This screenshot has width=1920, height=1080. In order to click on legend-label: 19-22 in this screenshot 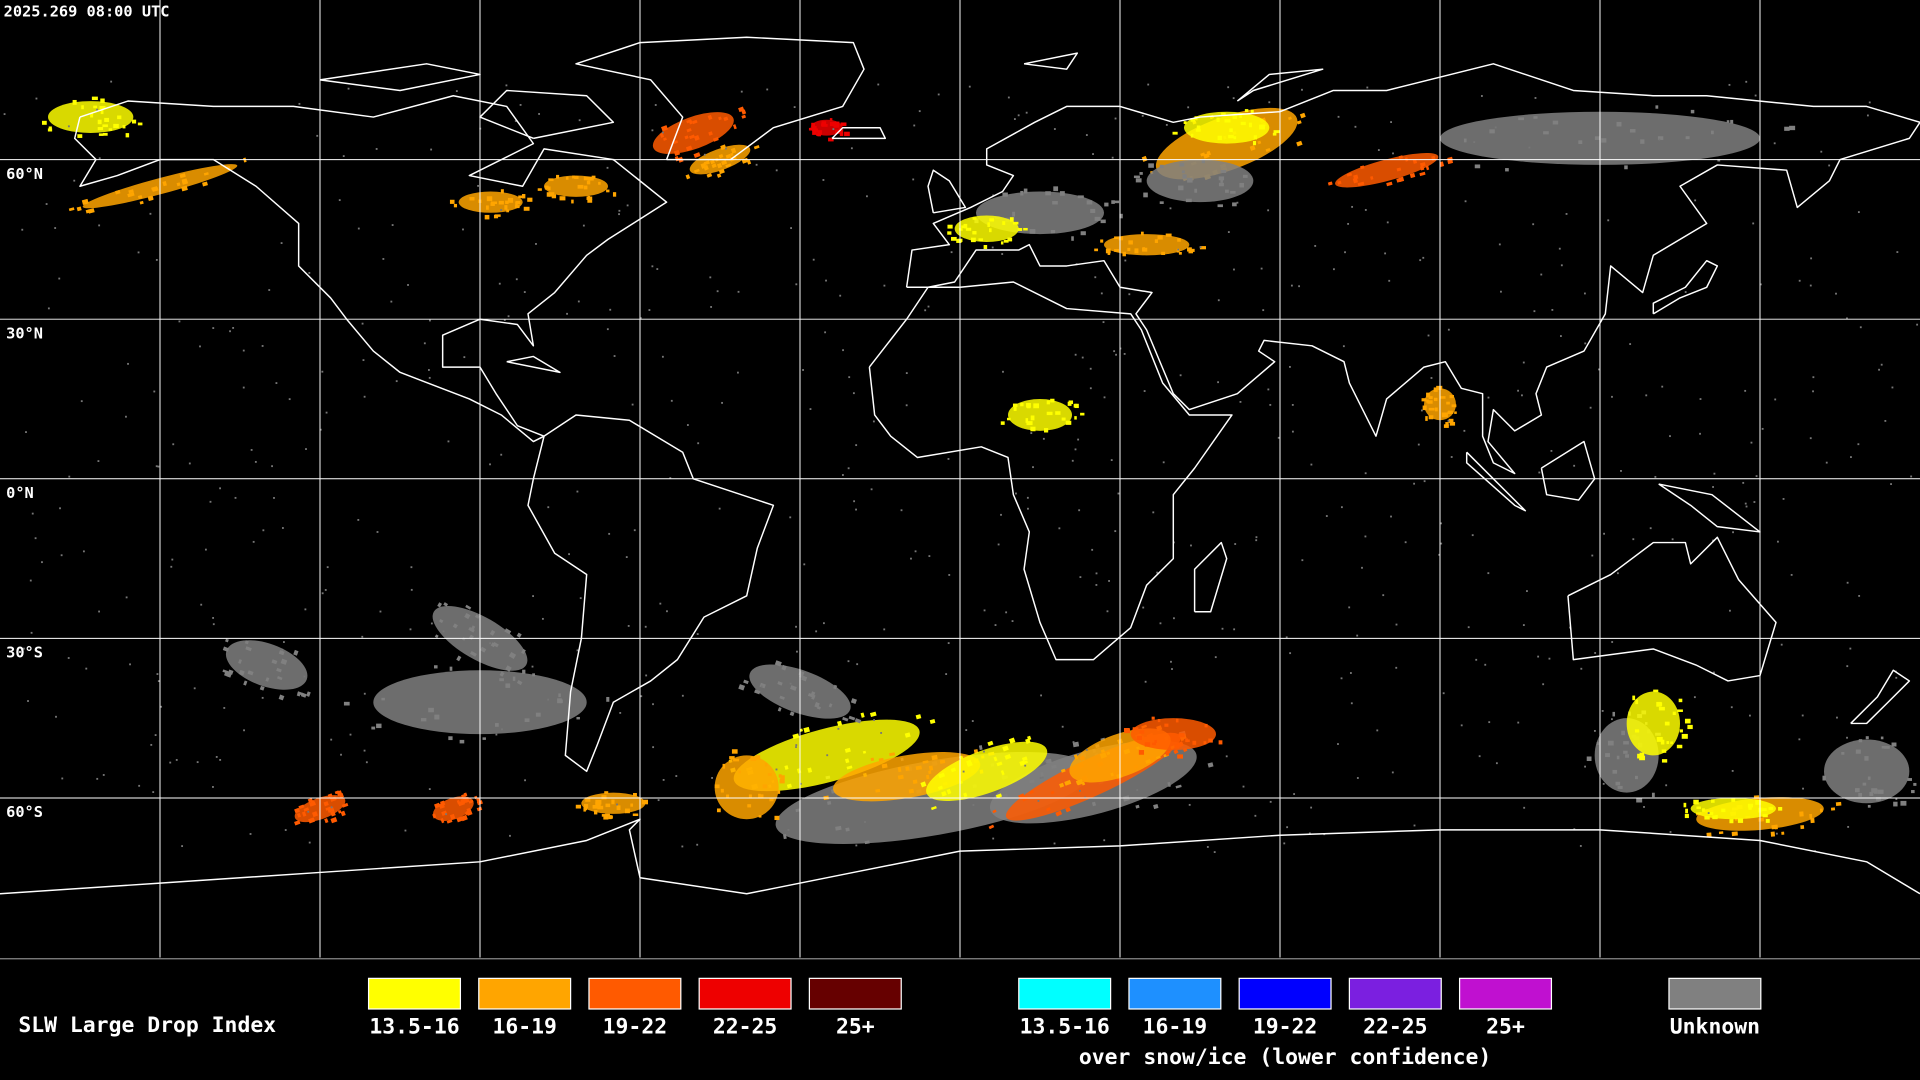, I will do `click(1285, 1026)`.